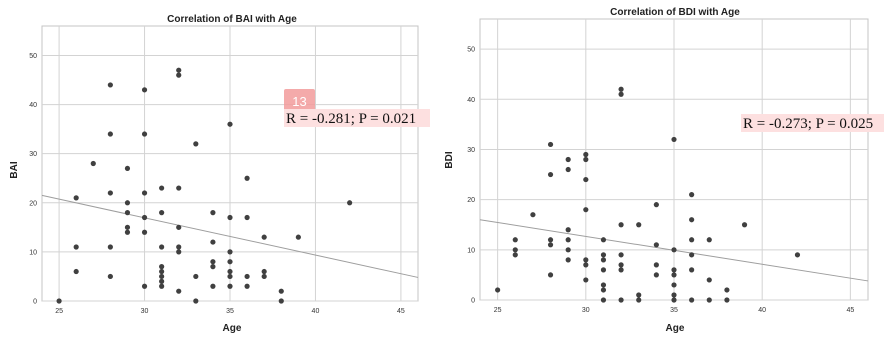  I want to click on x-tick-label: 40, so click(762, 310).